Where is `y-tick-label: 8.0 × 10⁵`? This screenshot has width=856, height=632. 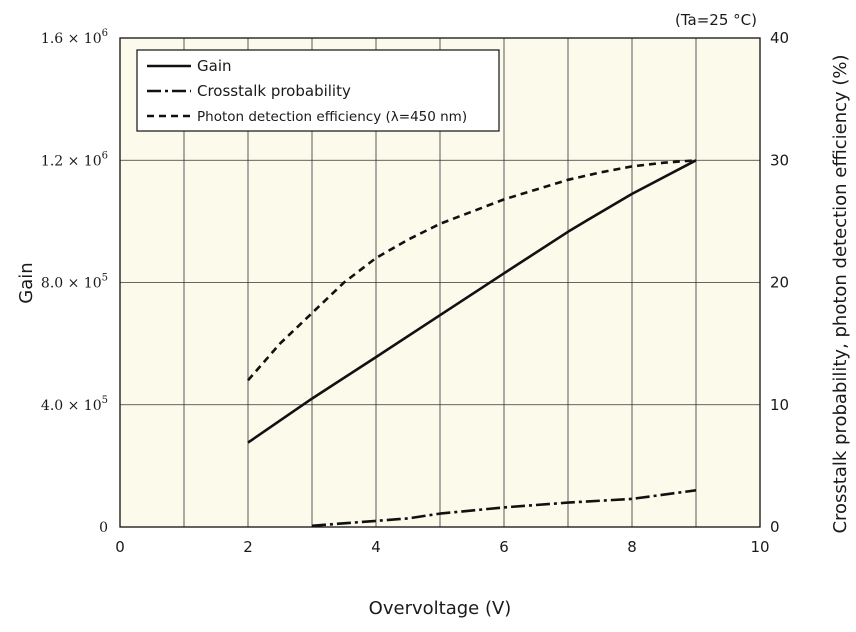 y-tick-label: 8.0 × 10⁵ is located at coordinates (74, 282).